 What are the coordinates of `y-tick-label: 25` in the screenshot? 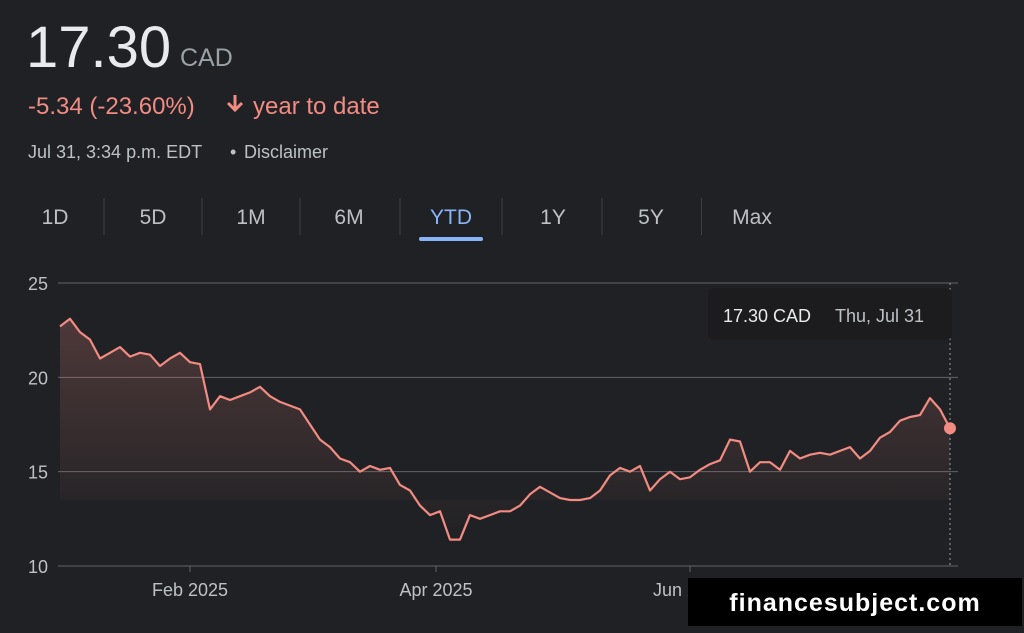 It's located at (38, 284).